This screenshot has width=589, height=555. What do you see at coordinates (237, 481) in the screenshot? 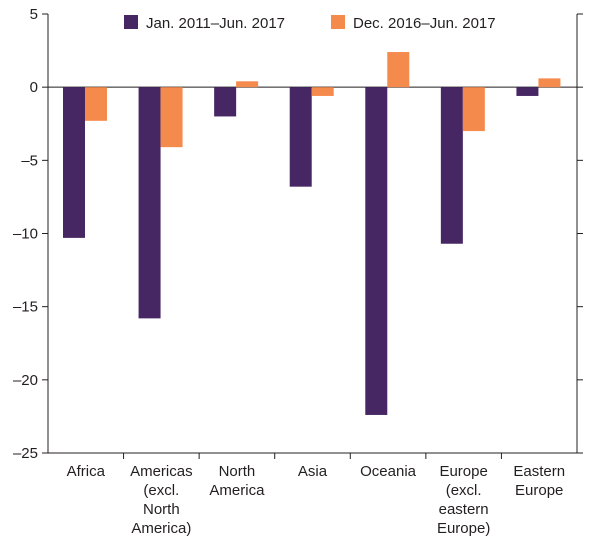
I see `x-tick-label: North America` at bounding box center [237, 481].